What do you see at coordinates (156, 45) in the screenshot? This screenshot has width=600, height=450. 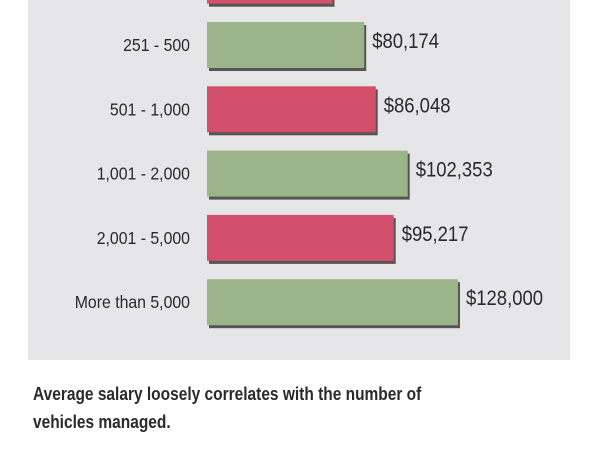 I see `category-label: 251 - 500` at bounding box center [156, 45].